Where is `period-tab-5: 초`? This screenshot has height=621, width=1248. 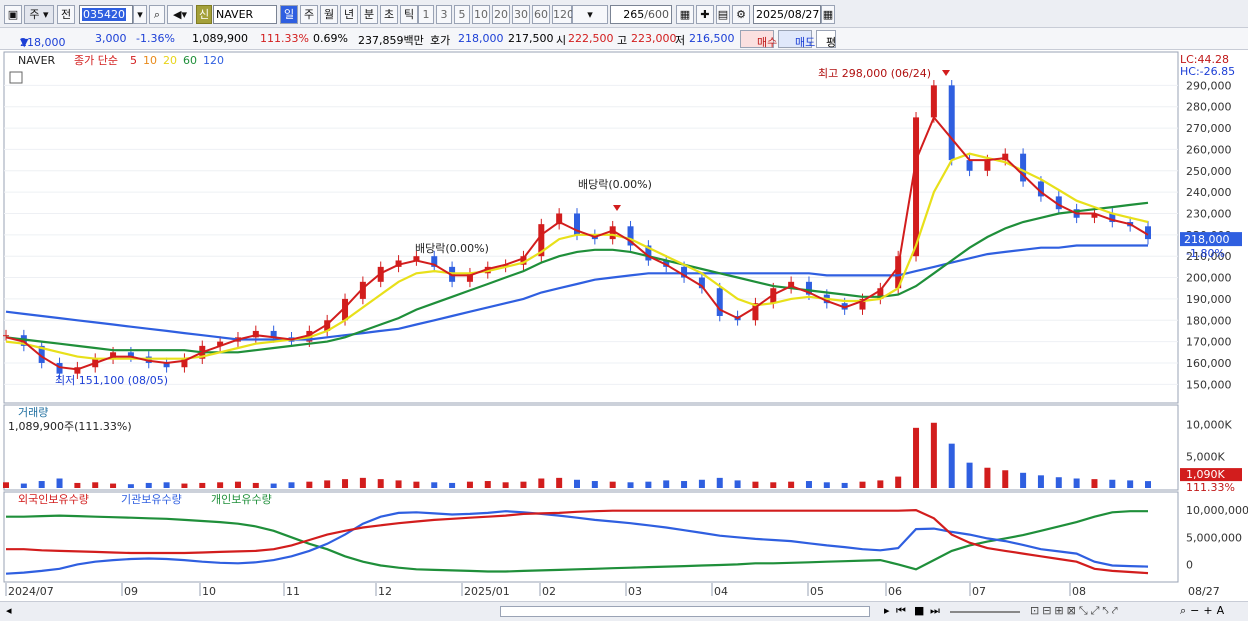
period-tab-5: 초 is located at coordinates (389, 14).